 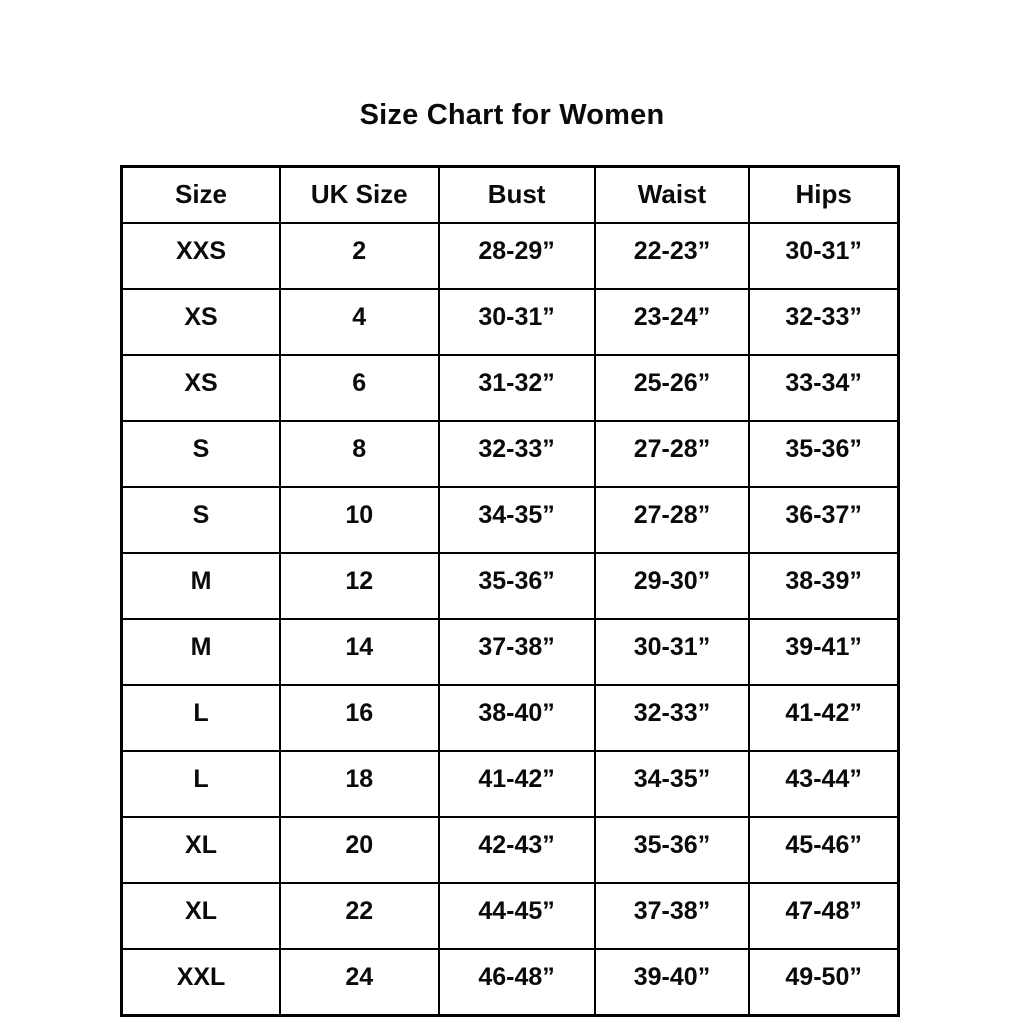 I want to click on table-row: XL 20 42-43” 35-36” 45-46”, so click(x=510, y=849).